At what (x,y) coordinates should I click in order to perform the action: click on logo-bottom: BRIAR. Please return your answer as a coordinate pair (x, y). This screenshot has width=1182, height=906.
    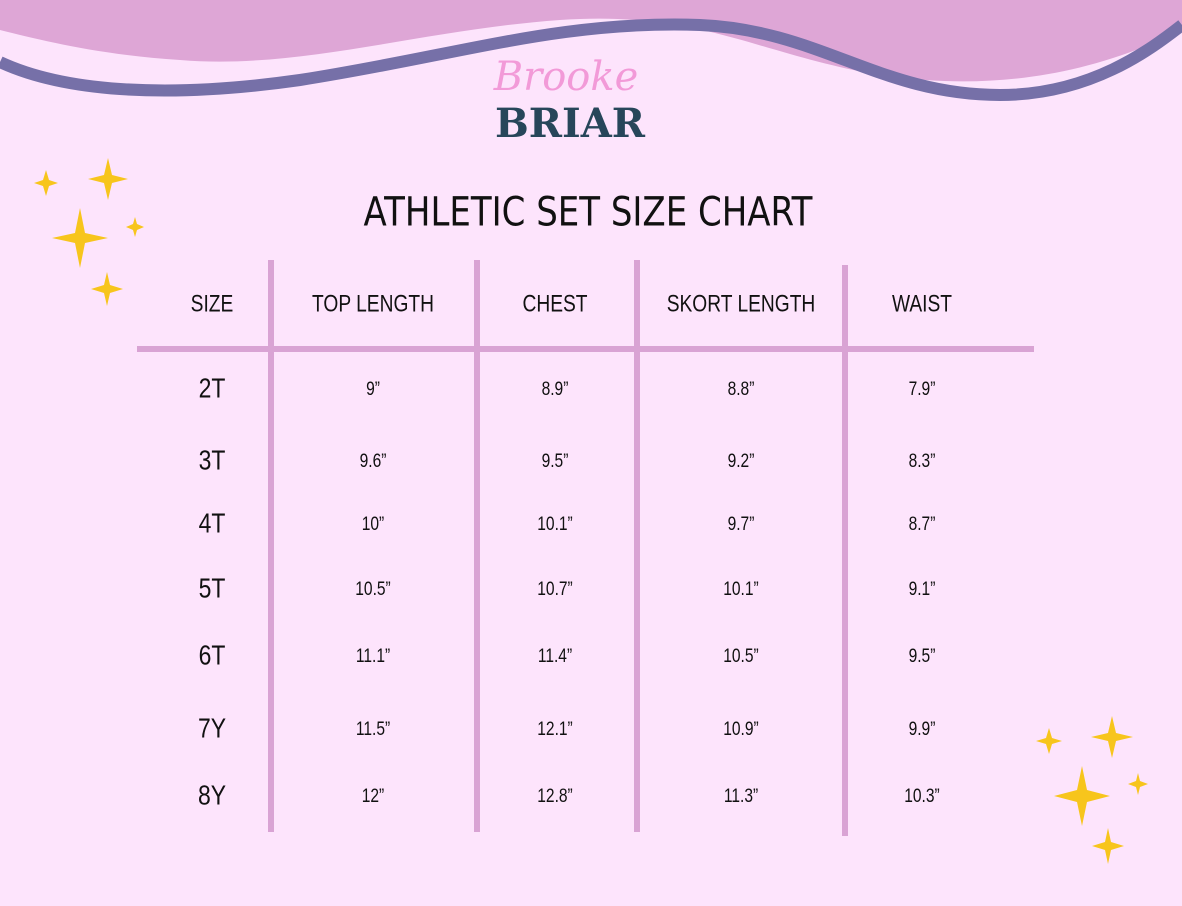
    Looking at the image, I should click on (570, 123).